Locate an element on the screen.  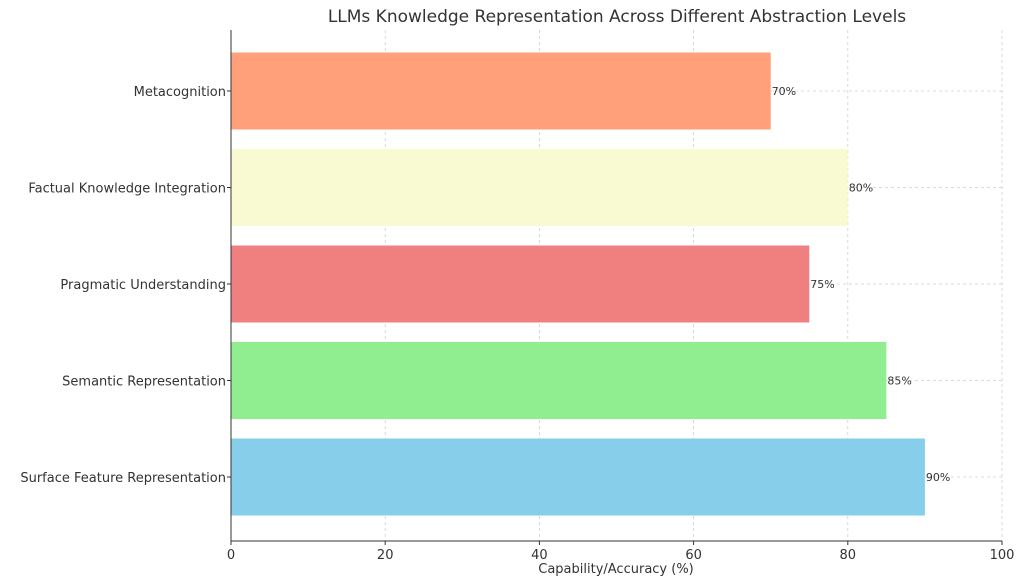
x-tick-label: 100 is located at coordinates (1002, 555).